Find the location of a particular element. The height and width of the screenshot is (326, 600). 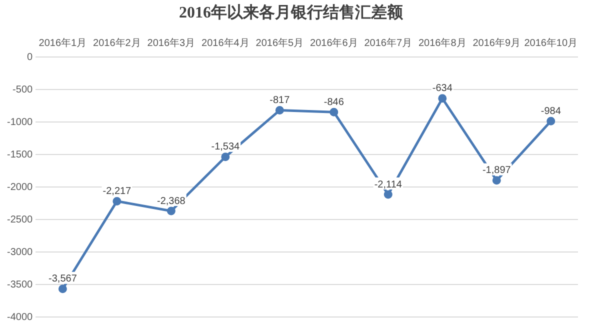

y-tick-label: 0 is located at coordinates (30, 57).